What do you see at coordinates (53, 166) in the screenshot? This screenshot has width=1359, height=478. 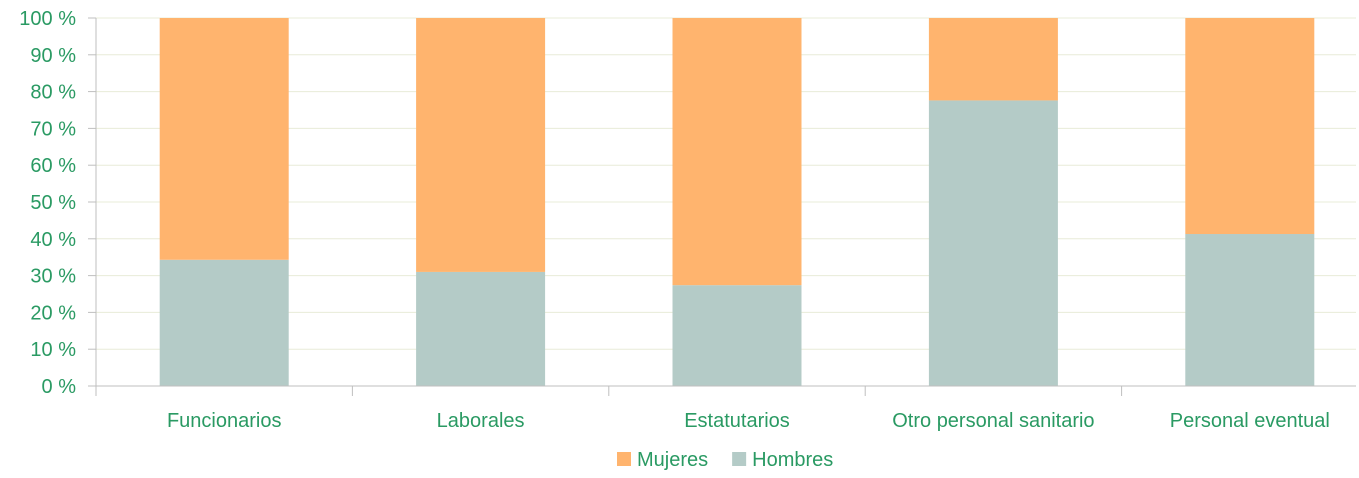 I see `y-tick-label: 60 %` at bounding box center [53, 166].